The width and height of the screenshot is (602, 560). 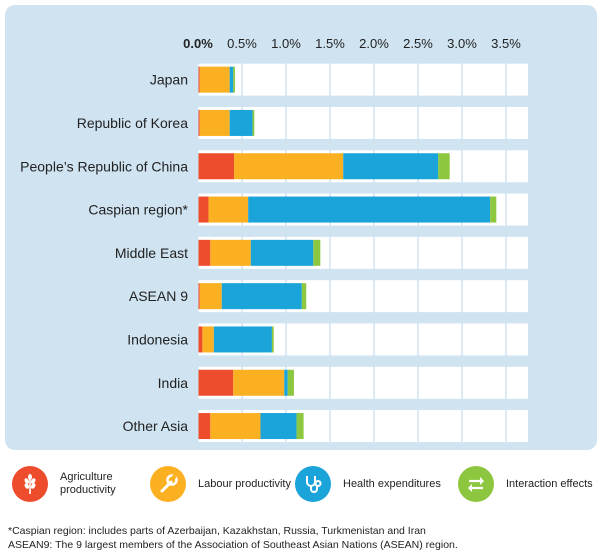 I want to click on category-label: India, so click(x=173, y=383).